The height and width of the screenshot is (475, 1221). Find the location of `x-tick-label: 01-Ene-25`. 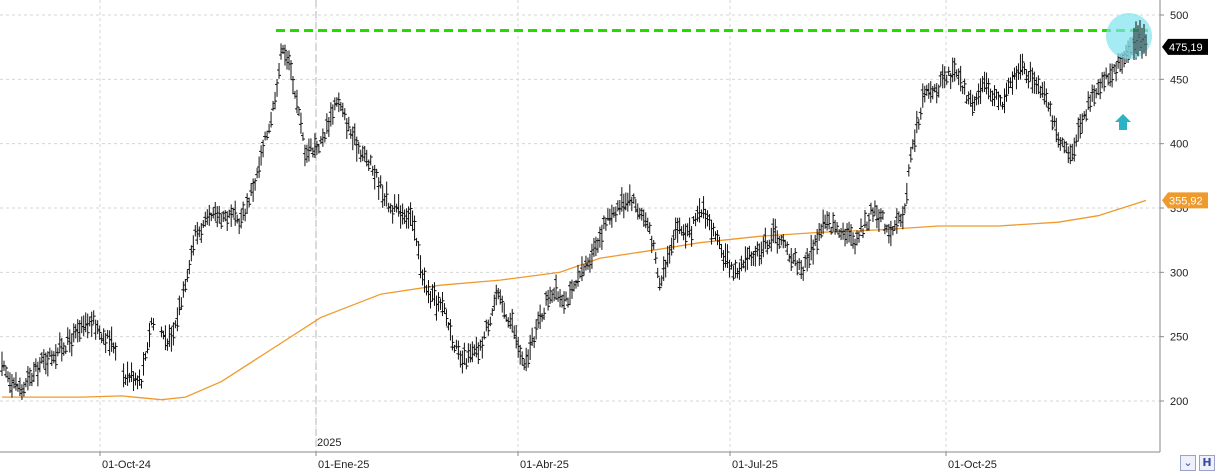

x-tick-label: 01-Ene-25 is located at coordinates (343, 465).